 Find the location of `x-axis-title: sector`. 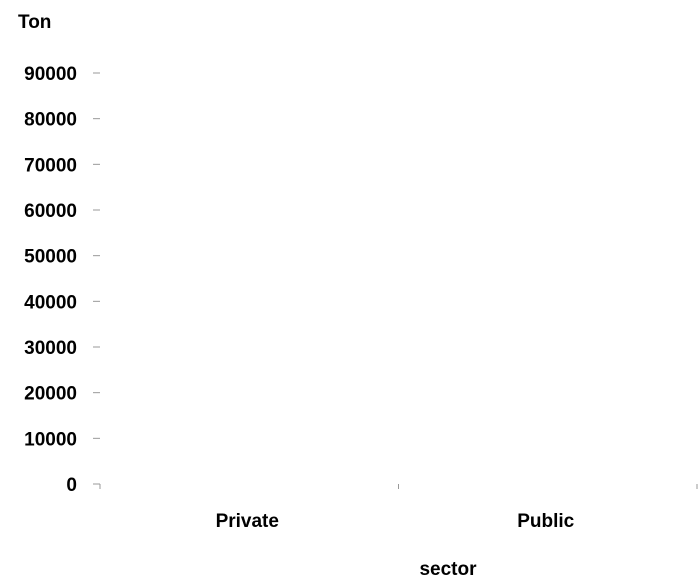

x-axis-title: sector is located at coordinates (448, 569).